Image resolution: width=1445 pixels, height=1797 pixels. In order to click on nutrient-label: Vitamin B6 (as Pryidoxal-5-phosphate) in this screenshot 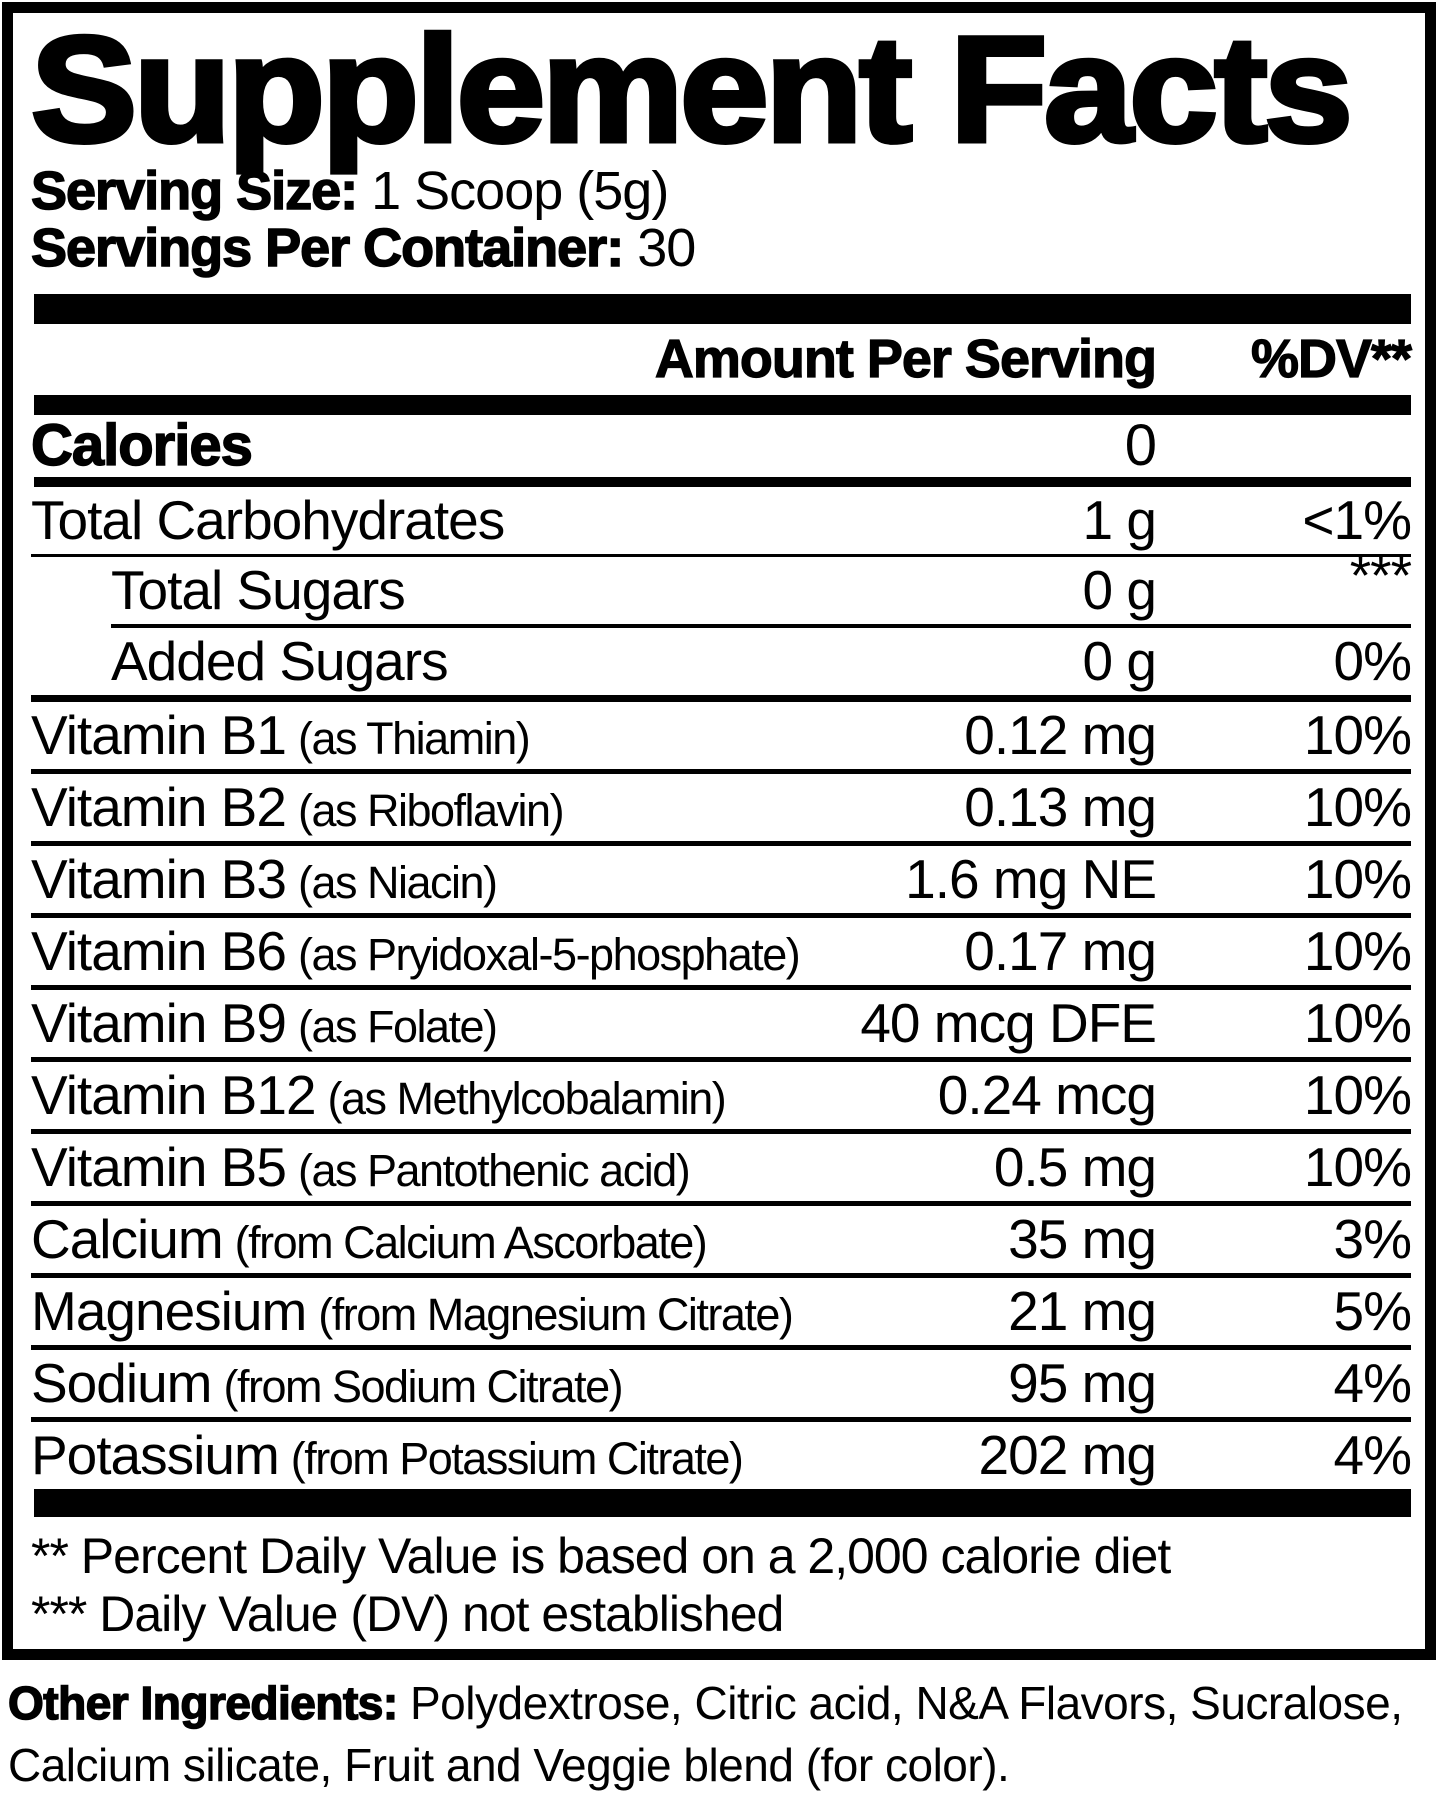, I will do `click(416, 951)`.